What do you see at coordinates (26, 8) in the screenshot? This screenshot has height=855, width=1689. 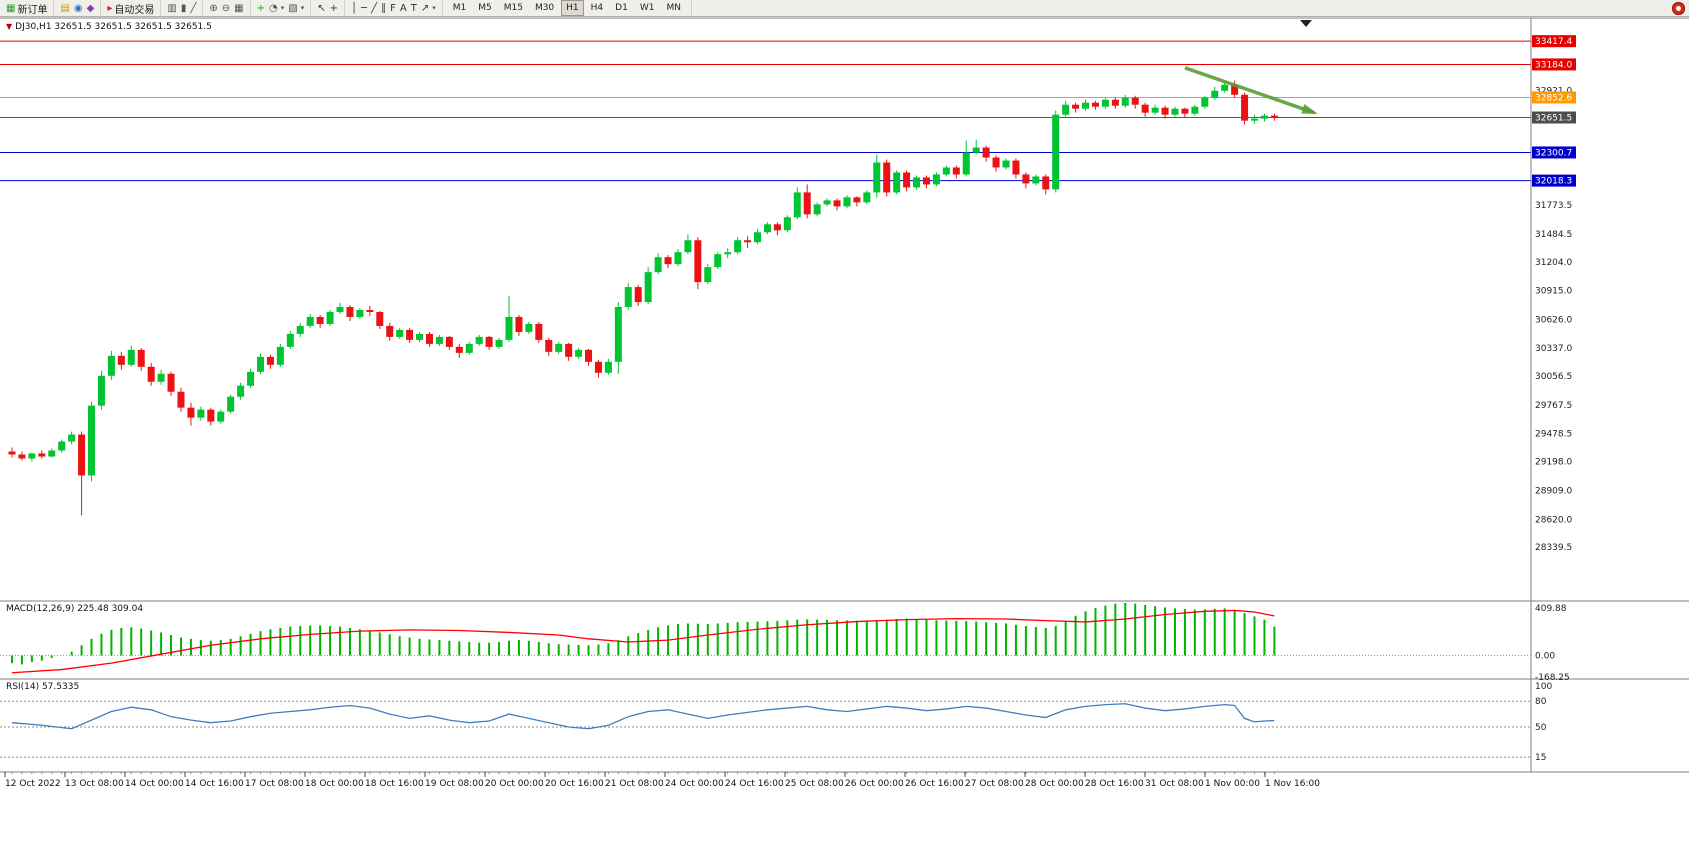 I see `new-order-button: ▦ 新订单` at bounding box center [26, 8].